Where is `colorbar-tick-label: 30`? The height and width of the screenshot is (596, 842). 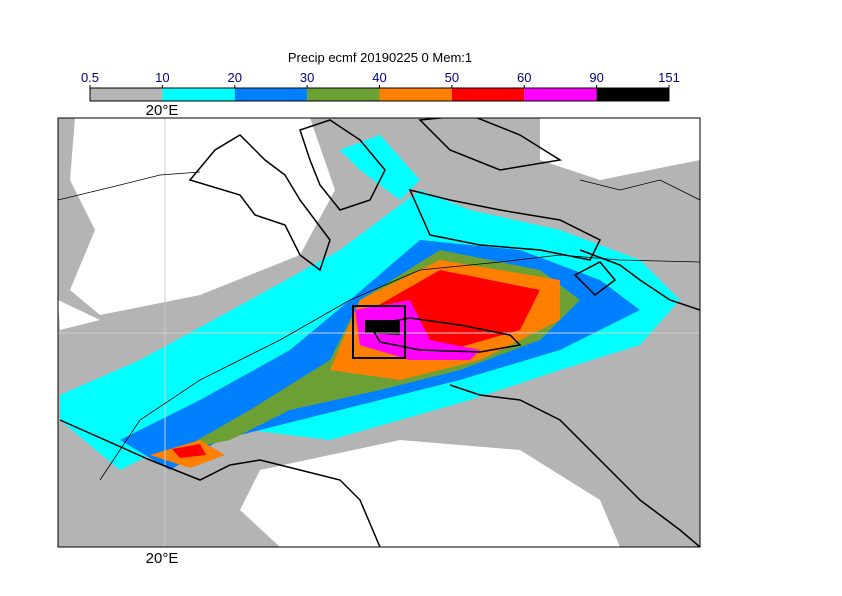 colorbar-tick-label: 30 is located at coordinates (307, 77).